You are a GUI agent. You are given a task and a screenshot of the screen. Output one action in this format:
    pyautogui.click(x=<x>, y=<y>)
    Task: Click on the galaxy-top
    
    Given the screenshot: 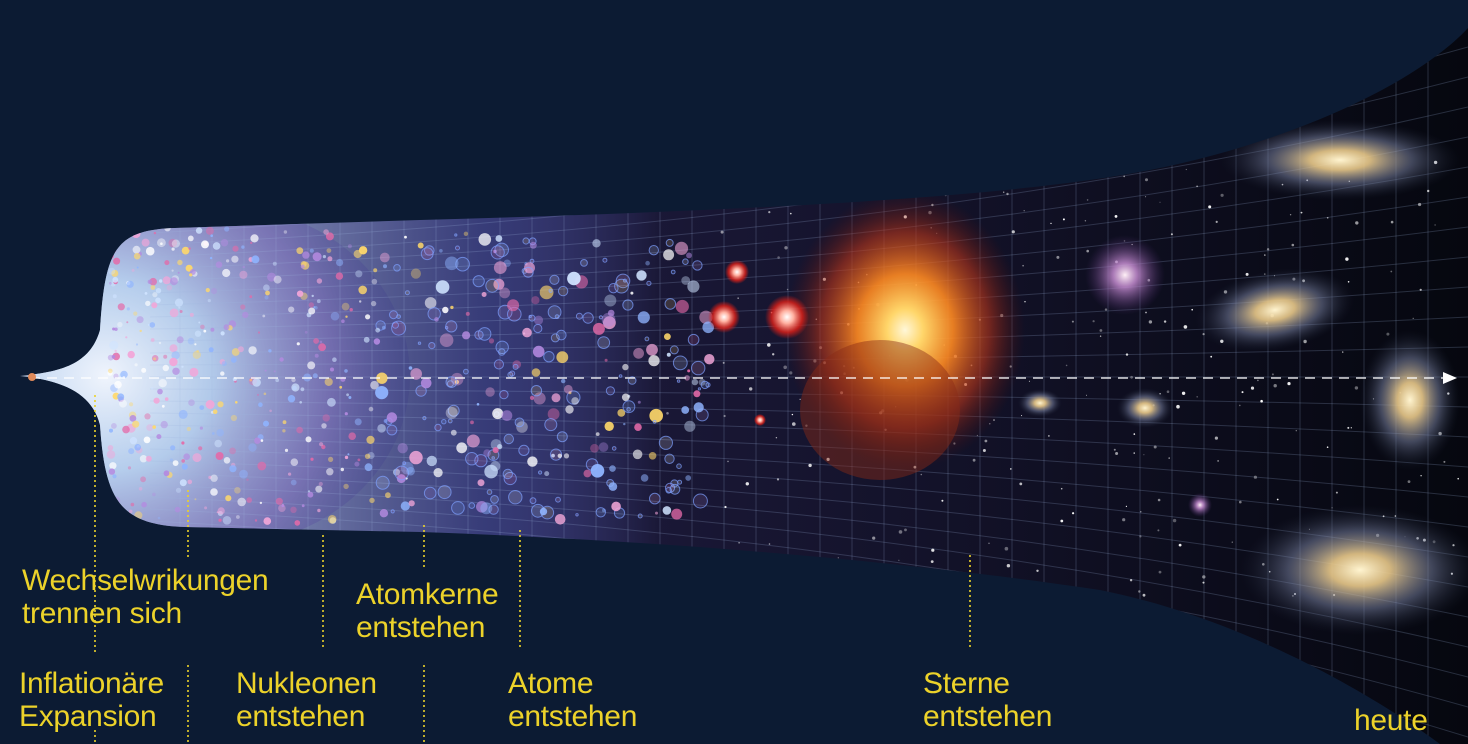 What is the action you would take?
    pyautogui.click(x=1340, y=160)
    